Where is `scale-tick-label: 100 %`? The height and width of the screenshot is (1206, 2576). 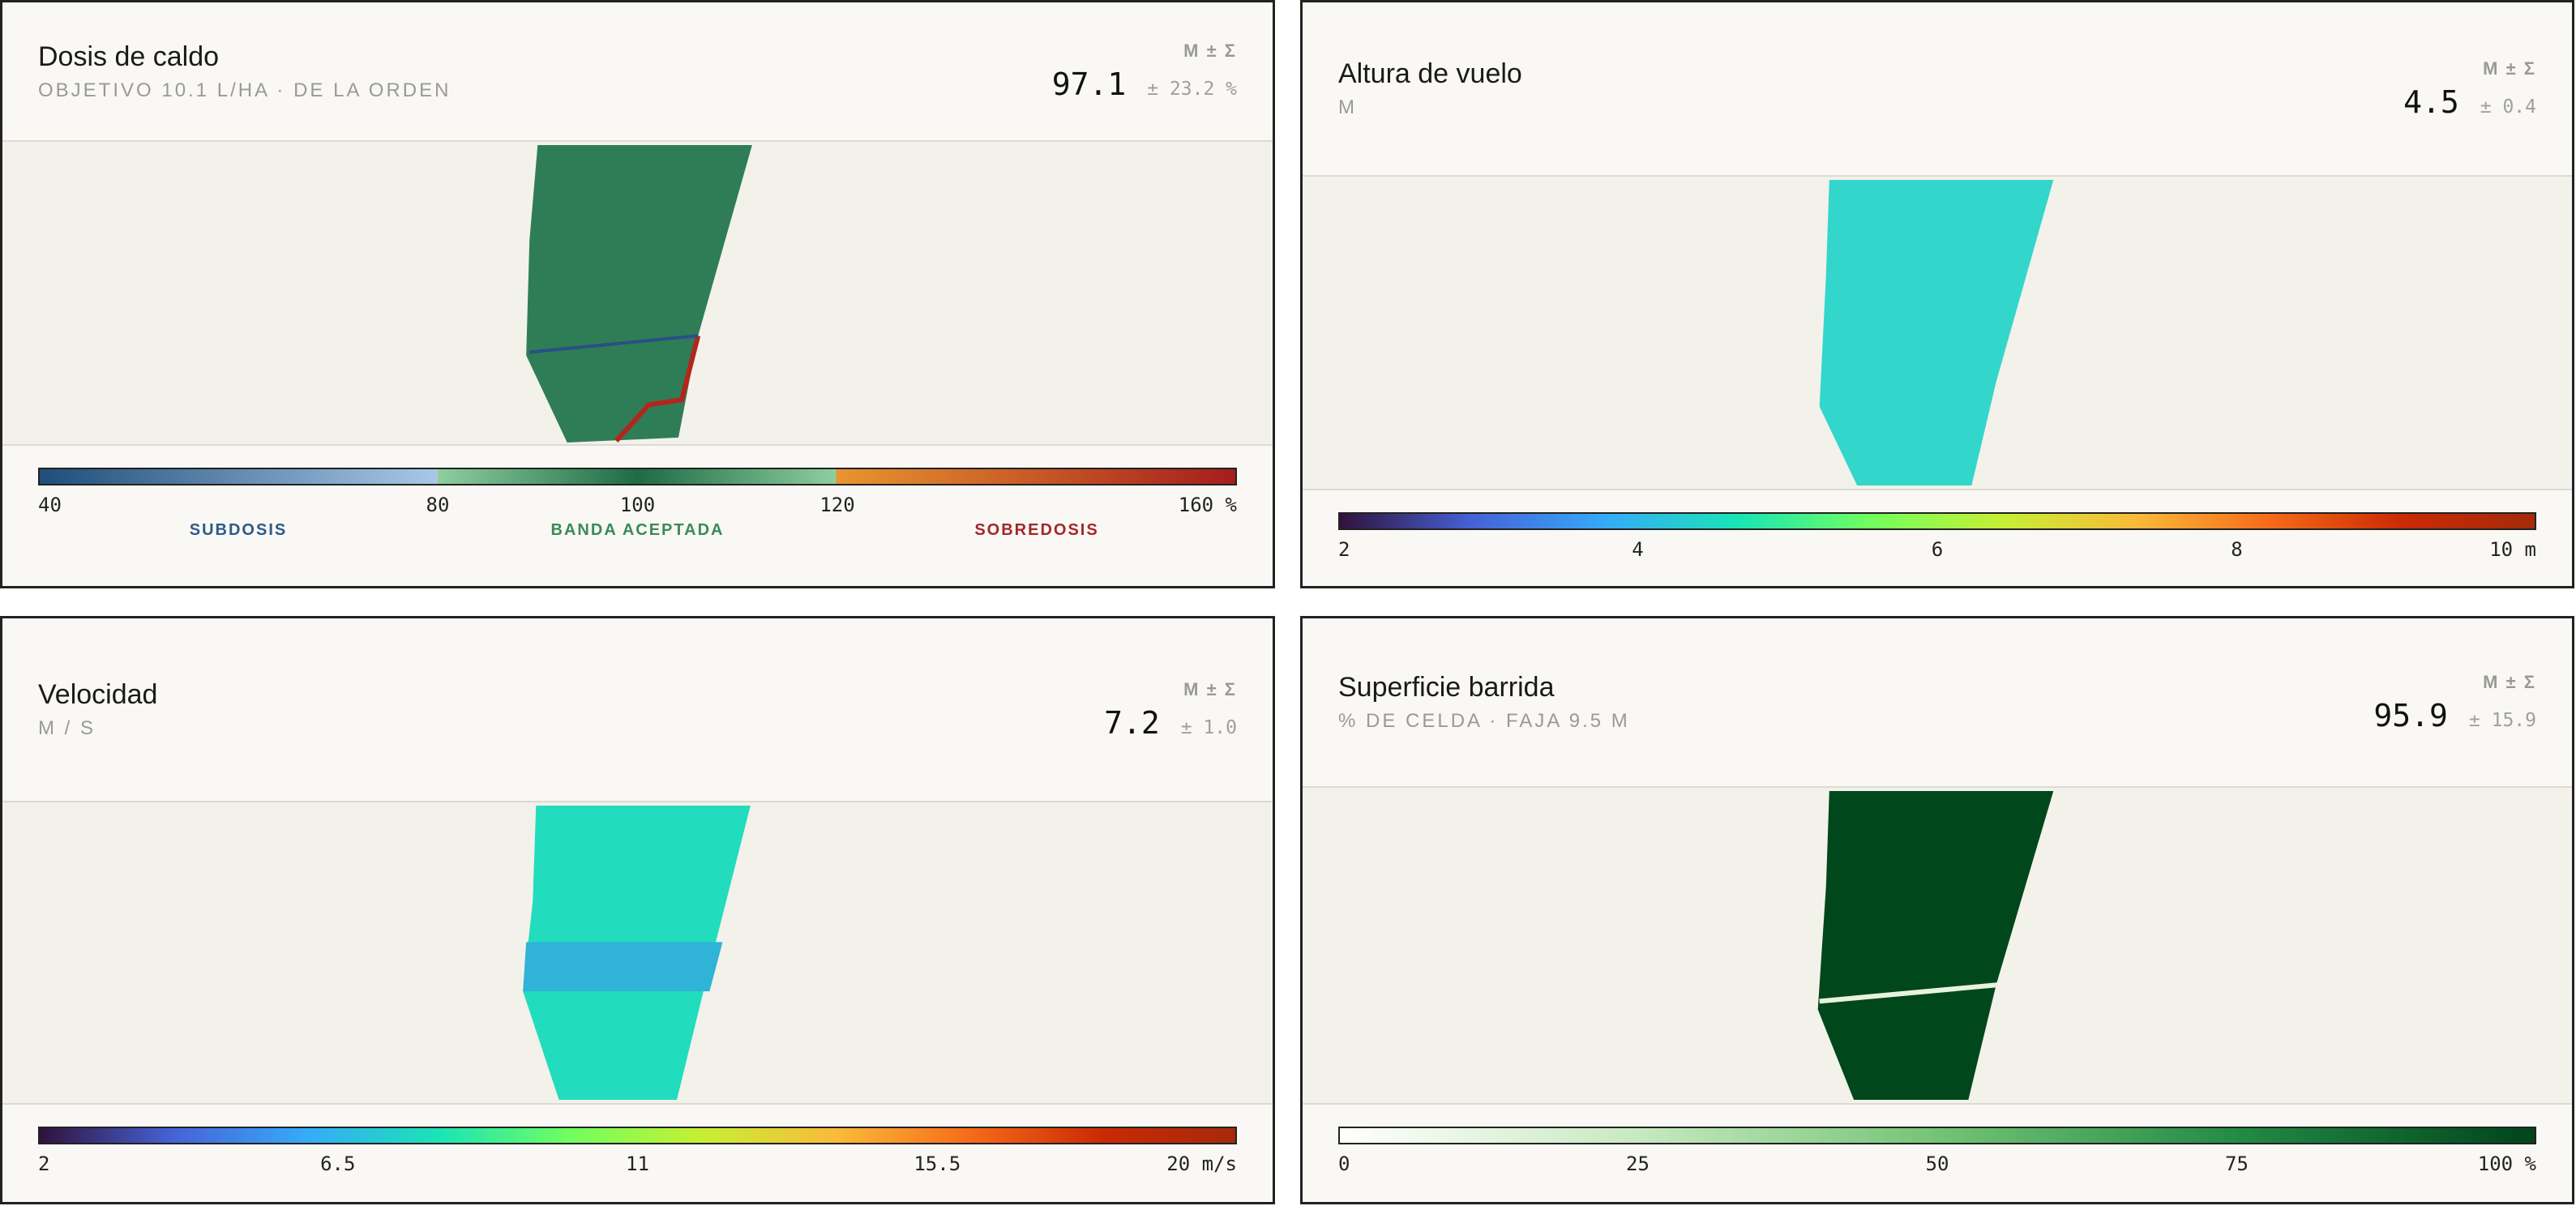 scale-tick-label: 100 % is located at coordinates (2506, 1164).